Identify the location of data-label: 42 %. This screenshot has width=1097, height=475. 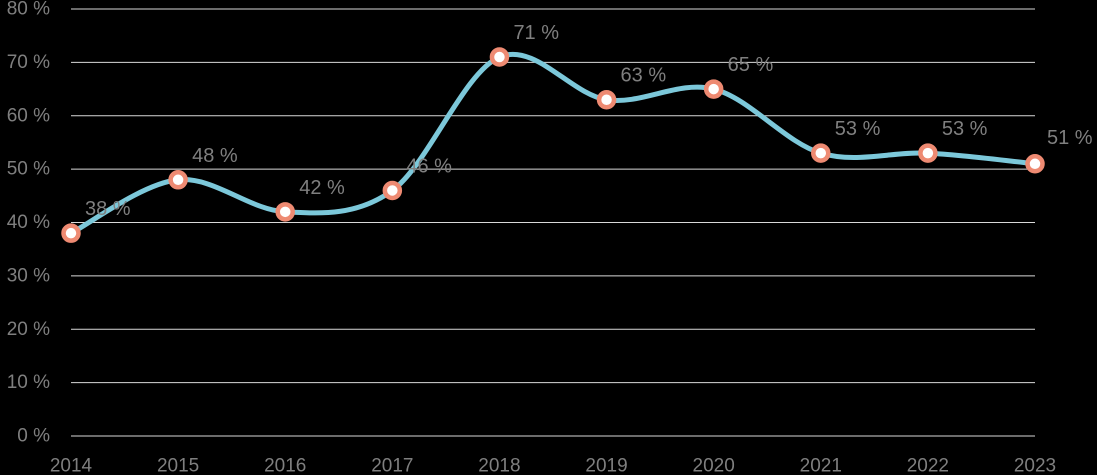
(322, 188).